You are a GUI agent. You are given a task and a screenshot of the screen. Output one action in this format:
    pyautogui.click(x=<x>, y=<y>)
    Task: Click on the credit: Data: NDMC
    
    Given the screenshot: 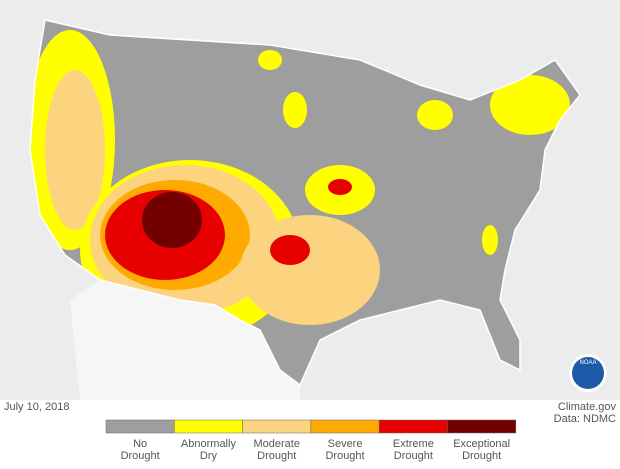 What is the action you would take?
    pyautogui.click(x=585, y=419)
    